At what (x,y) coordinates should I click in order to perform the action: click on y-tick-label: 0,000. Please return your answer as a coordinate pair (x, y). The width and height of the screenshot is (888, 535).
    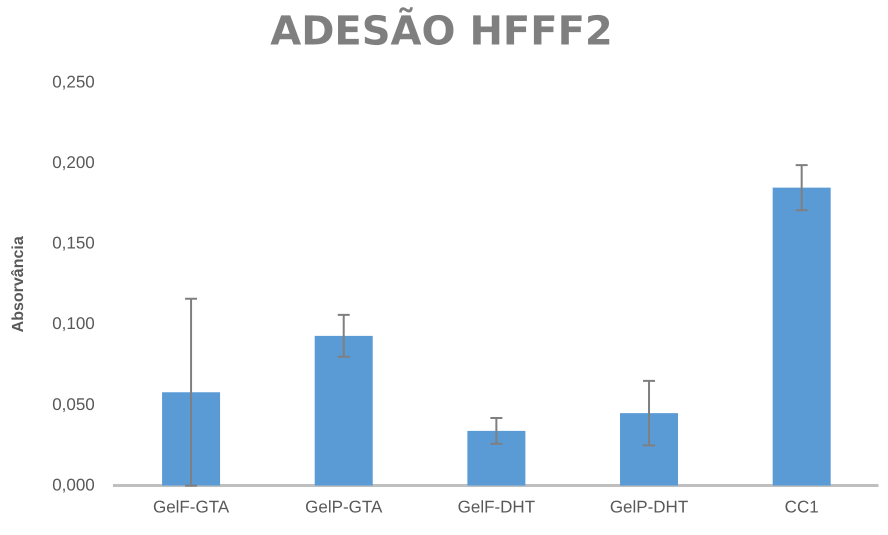
    Looking at the image, I should click on (73, 484).